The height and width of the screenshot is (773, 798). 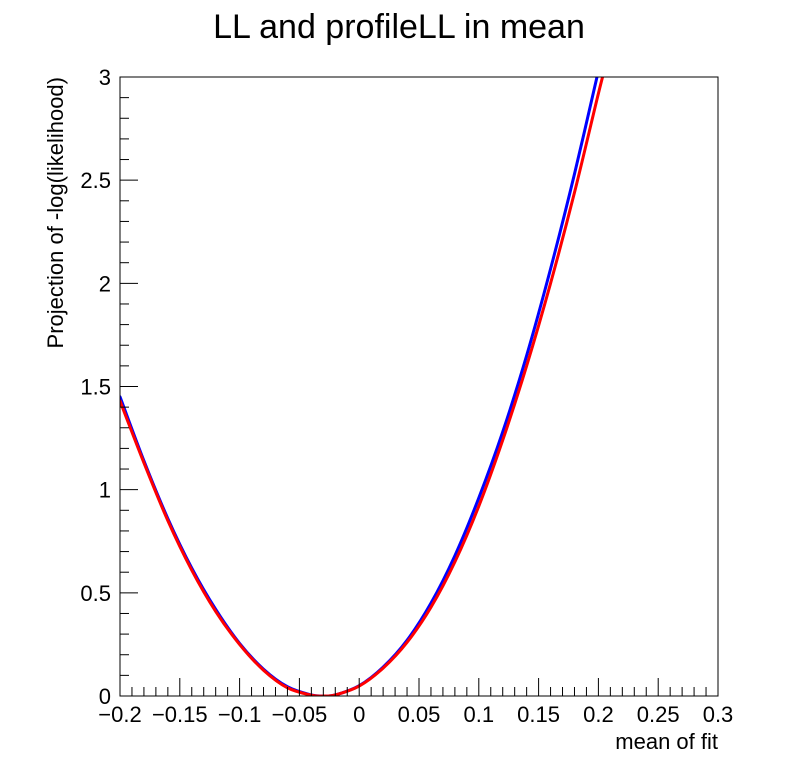 I want to click on x-tick-label: −0.1, so click(x=239, y=714).